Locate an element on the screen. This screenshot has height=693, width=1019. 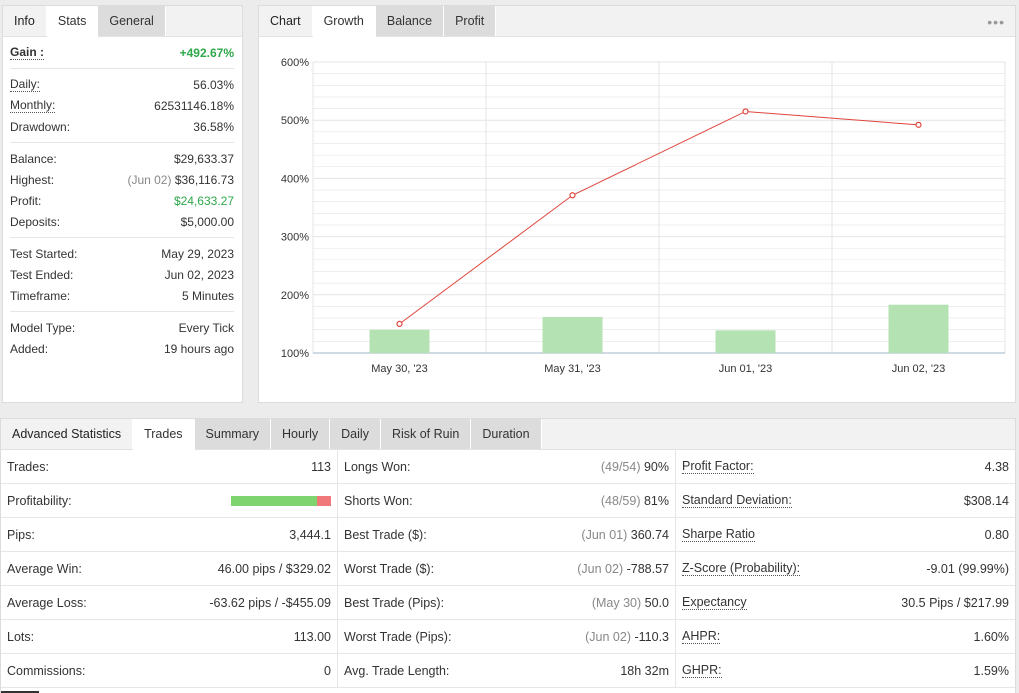
stat-label: Average Win: is located at coordinates (44, 568).